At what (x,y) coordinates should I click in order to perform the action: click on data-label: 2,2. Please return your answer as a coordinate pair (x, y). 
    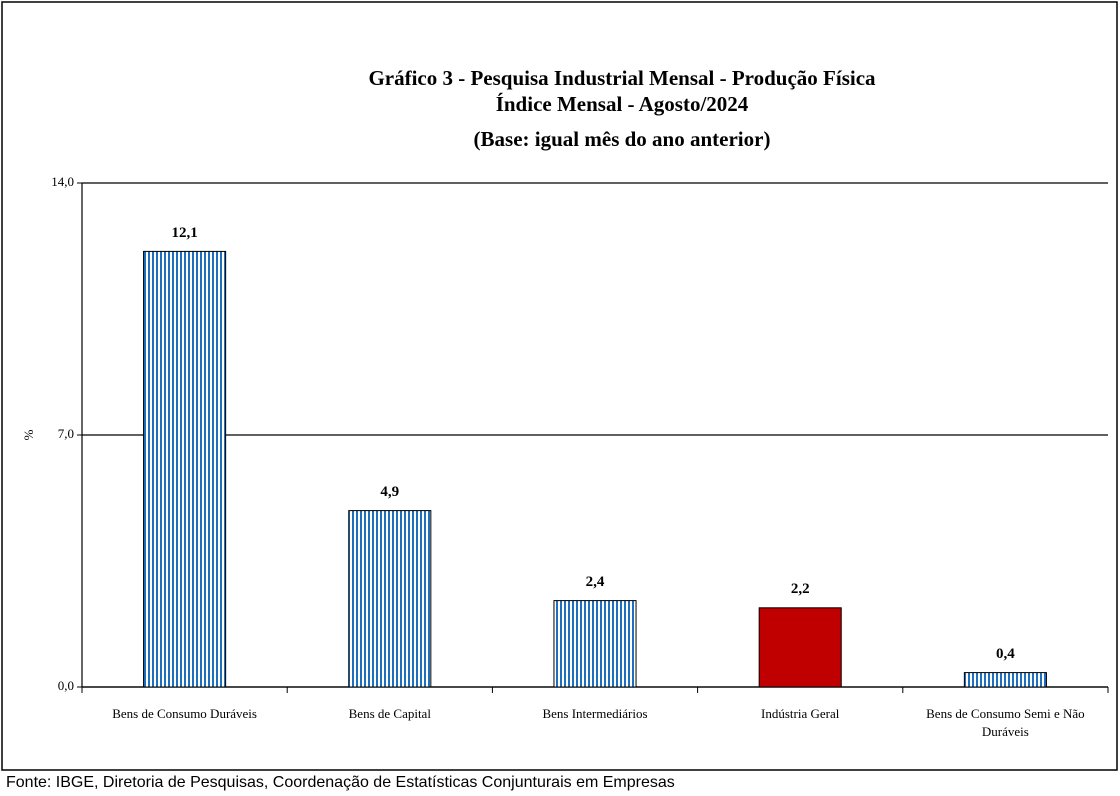
    Looking at the image, I should click on (800, 589).